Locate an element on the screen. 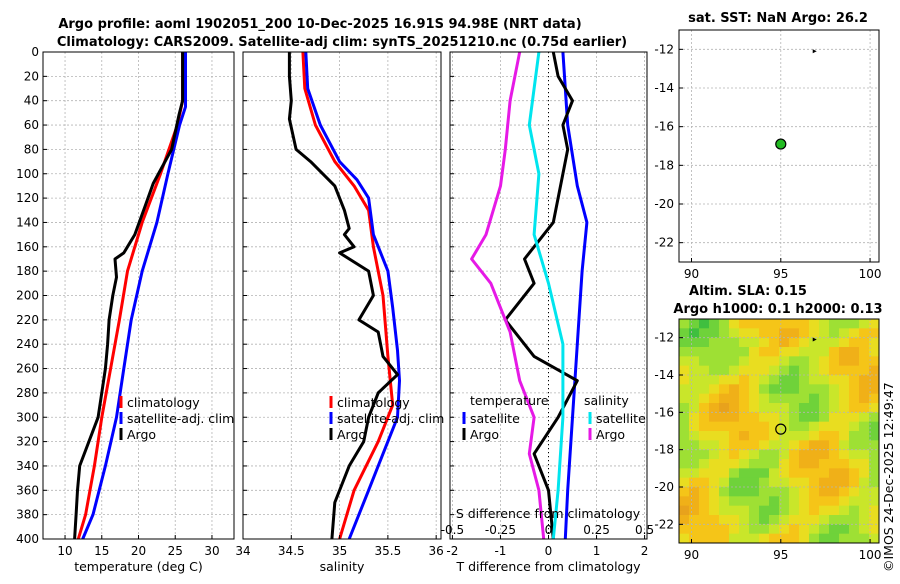 The width and height of the screenshot is (900, 584). x-tick-label: 25 is located at coordinates (175, 551).